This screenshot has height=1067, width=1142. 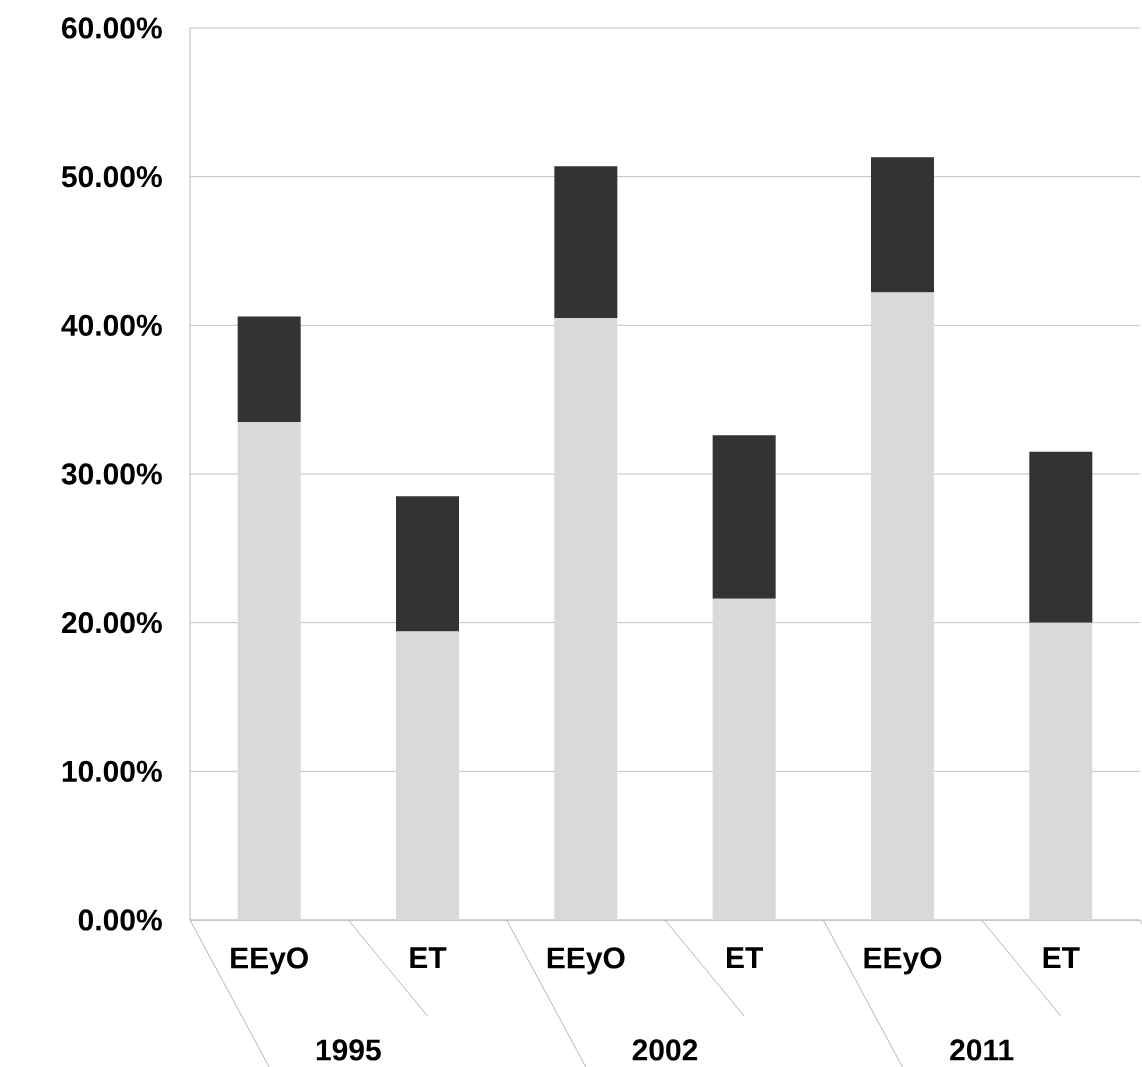 I want to click on y-tick-label: 60.00%, so click(x=112, y=28).